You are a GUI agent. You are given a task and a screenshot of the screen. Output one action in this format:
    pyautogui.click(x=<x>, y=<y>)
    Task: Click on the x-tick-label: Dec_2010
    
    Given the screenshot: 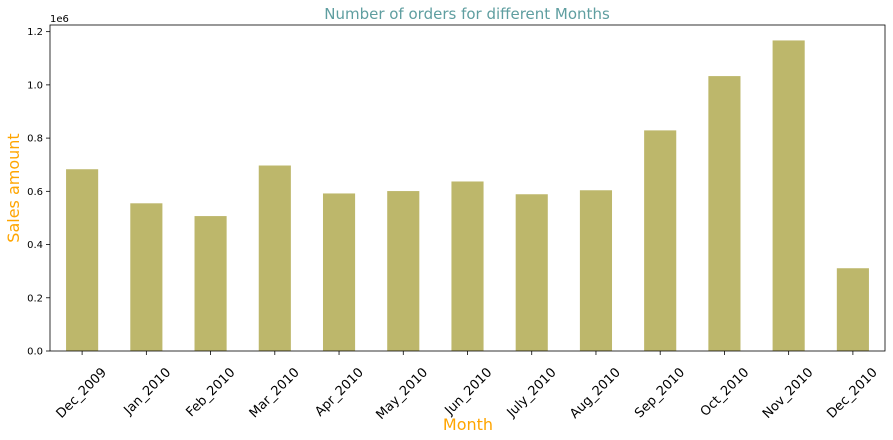 What is the action you would take?
    pyautogui.click(x=852, y=393)
    